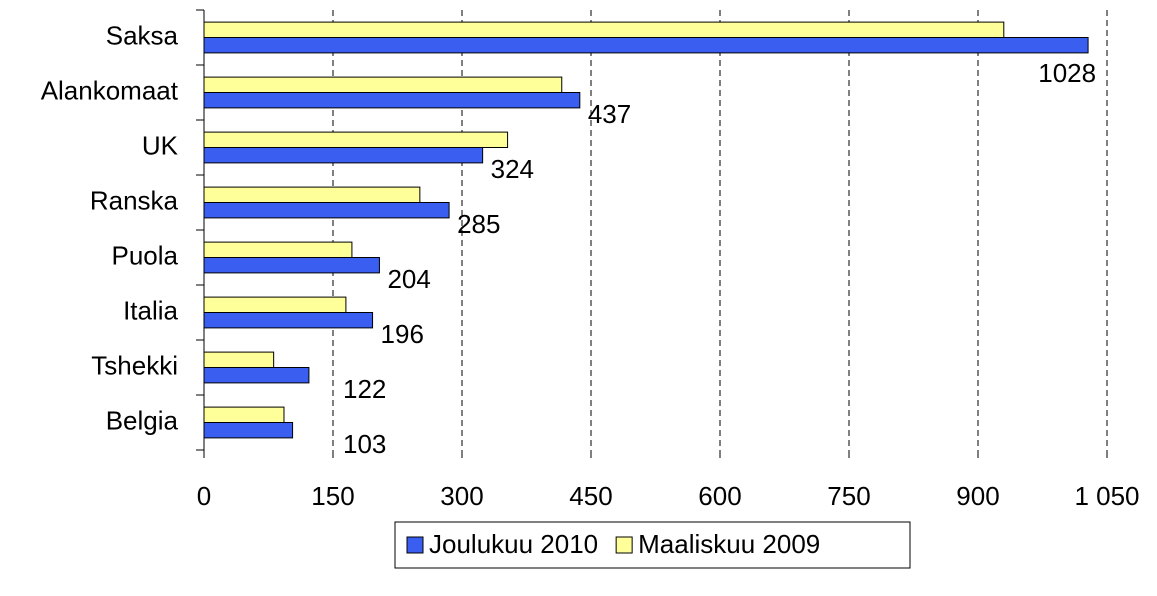 This screenshot has height=596, width=1157. Describe the element at coordinates (364, 389) in the screenshot. I see `data-label: 122` at that location.